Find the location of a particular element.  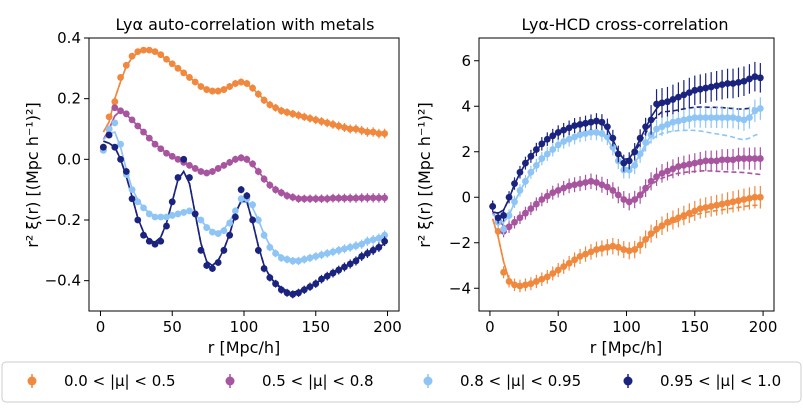

y-tick-label: 0.2 is located at coordinates (69, 99).